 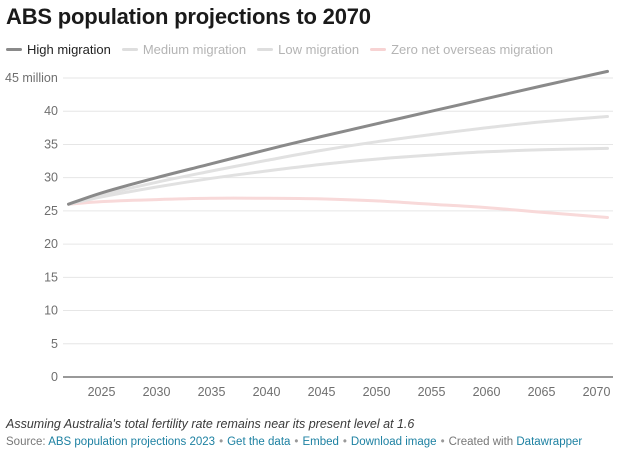 I want to click on y-tick-label-10: 10, so click(x=51, y=311).